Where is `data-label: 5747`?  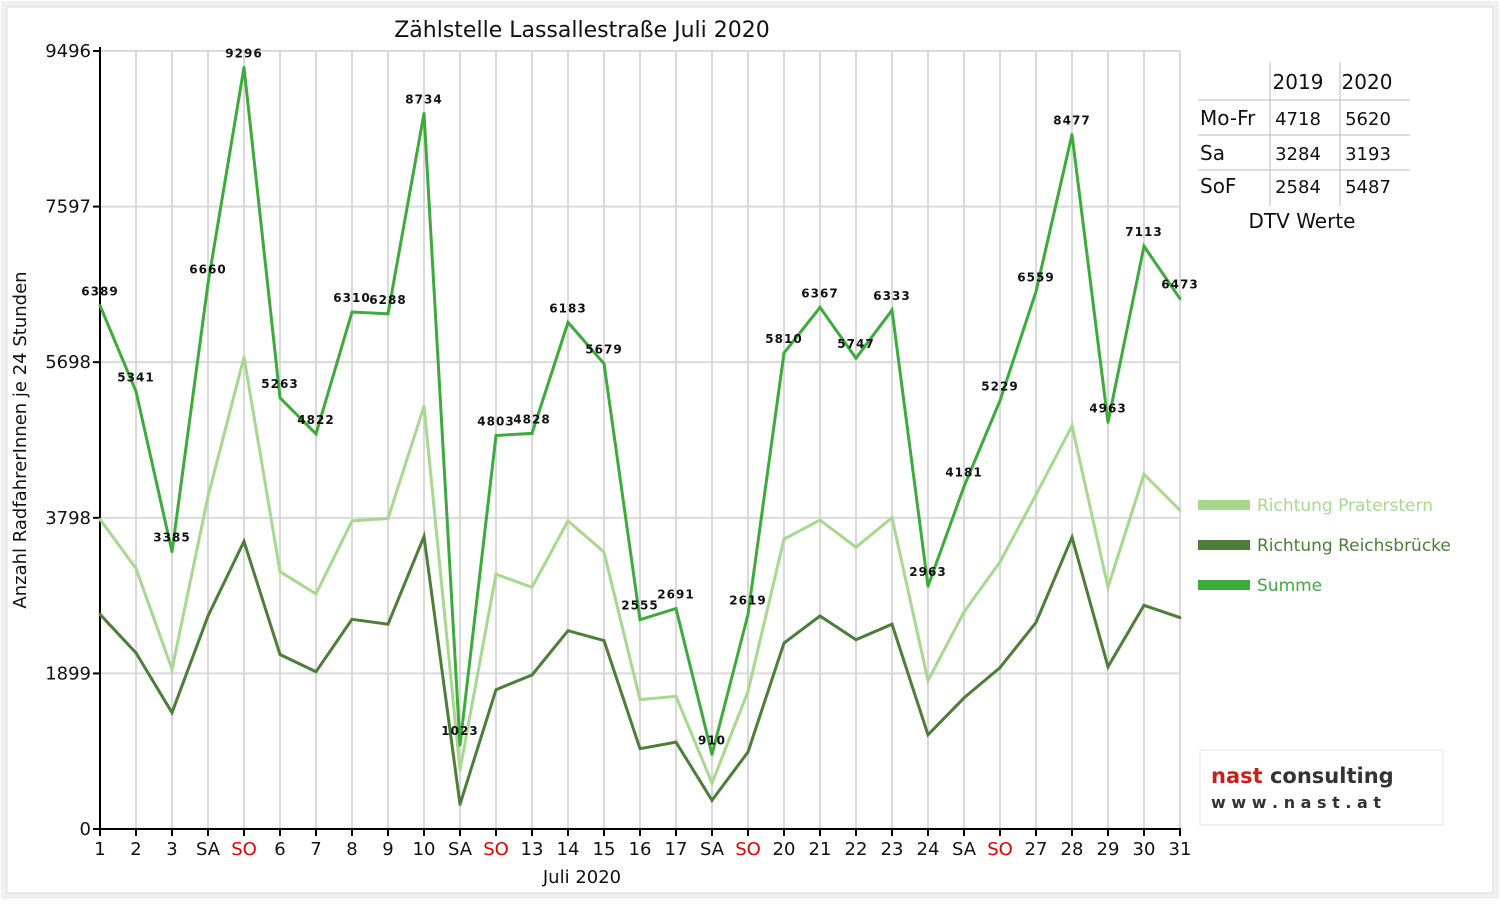 data-label: 5747 is located at coordinates (855, 344).